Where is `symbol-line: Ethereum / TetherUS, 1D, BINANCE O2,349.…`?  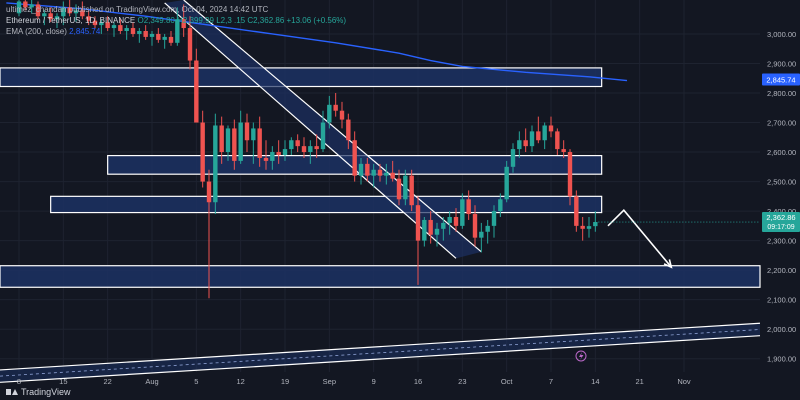 symbol-line: Ethereum / TetherUS, 1D, BINANCE O2,349.… is located at coordinates (176, 20).